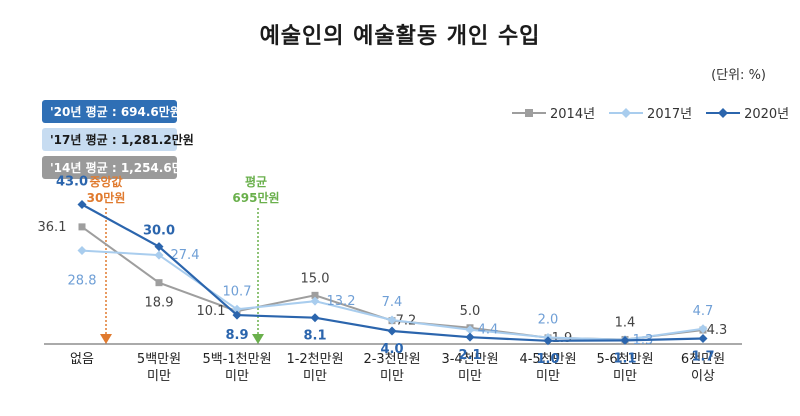 The image size is (800, 416). What do you see at coordinates (702, 356) in the screenshot?
I see `data-label-2020: 1.7` at bounding box center [702, 356].